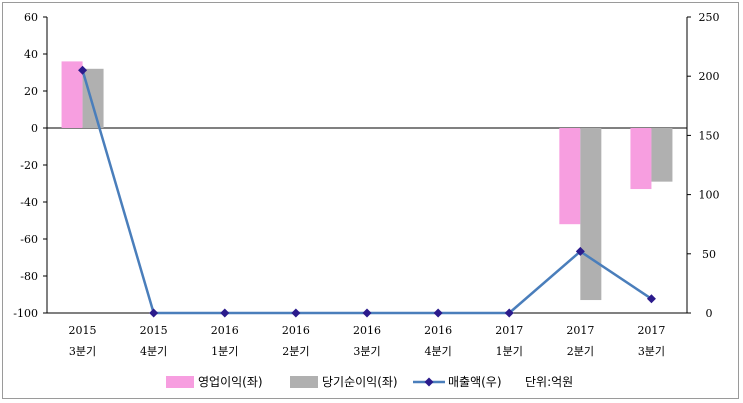 The height and width of the screenshot is (403, 743). I want to click on y-left-tick-label: -40, so click(29, 202).